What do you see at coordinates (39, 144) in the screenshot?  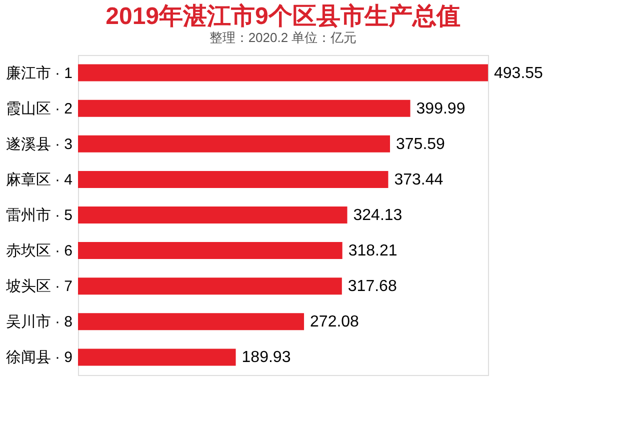 I see `y-tick-label: 遂溪县 · 3` at bounding box center [39, 144].